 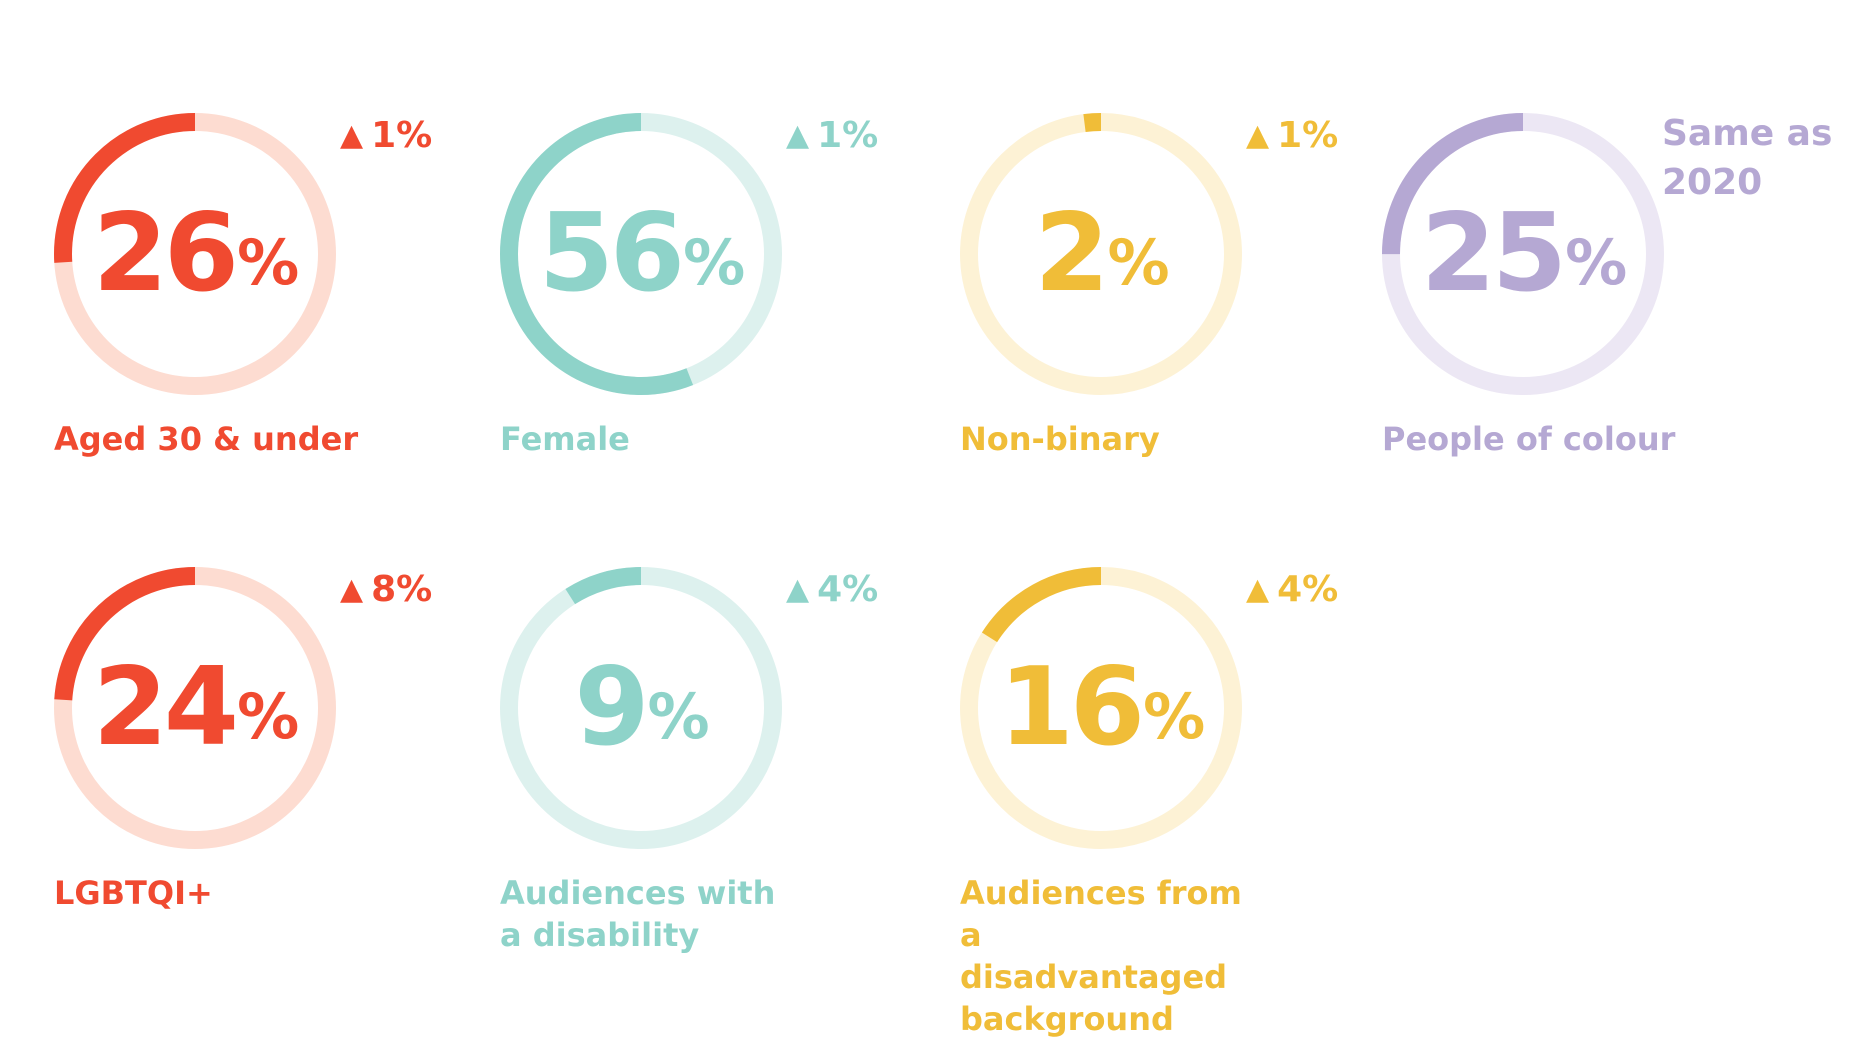 I want to click on value-label: 56%, so click(x=641, y=254).